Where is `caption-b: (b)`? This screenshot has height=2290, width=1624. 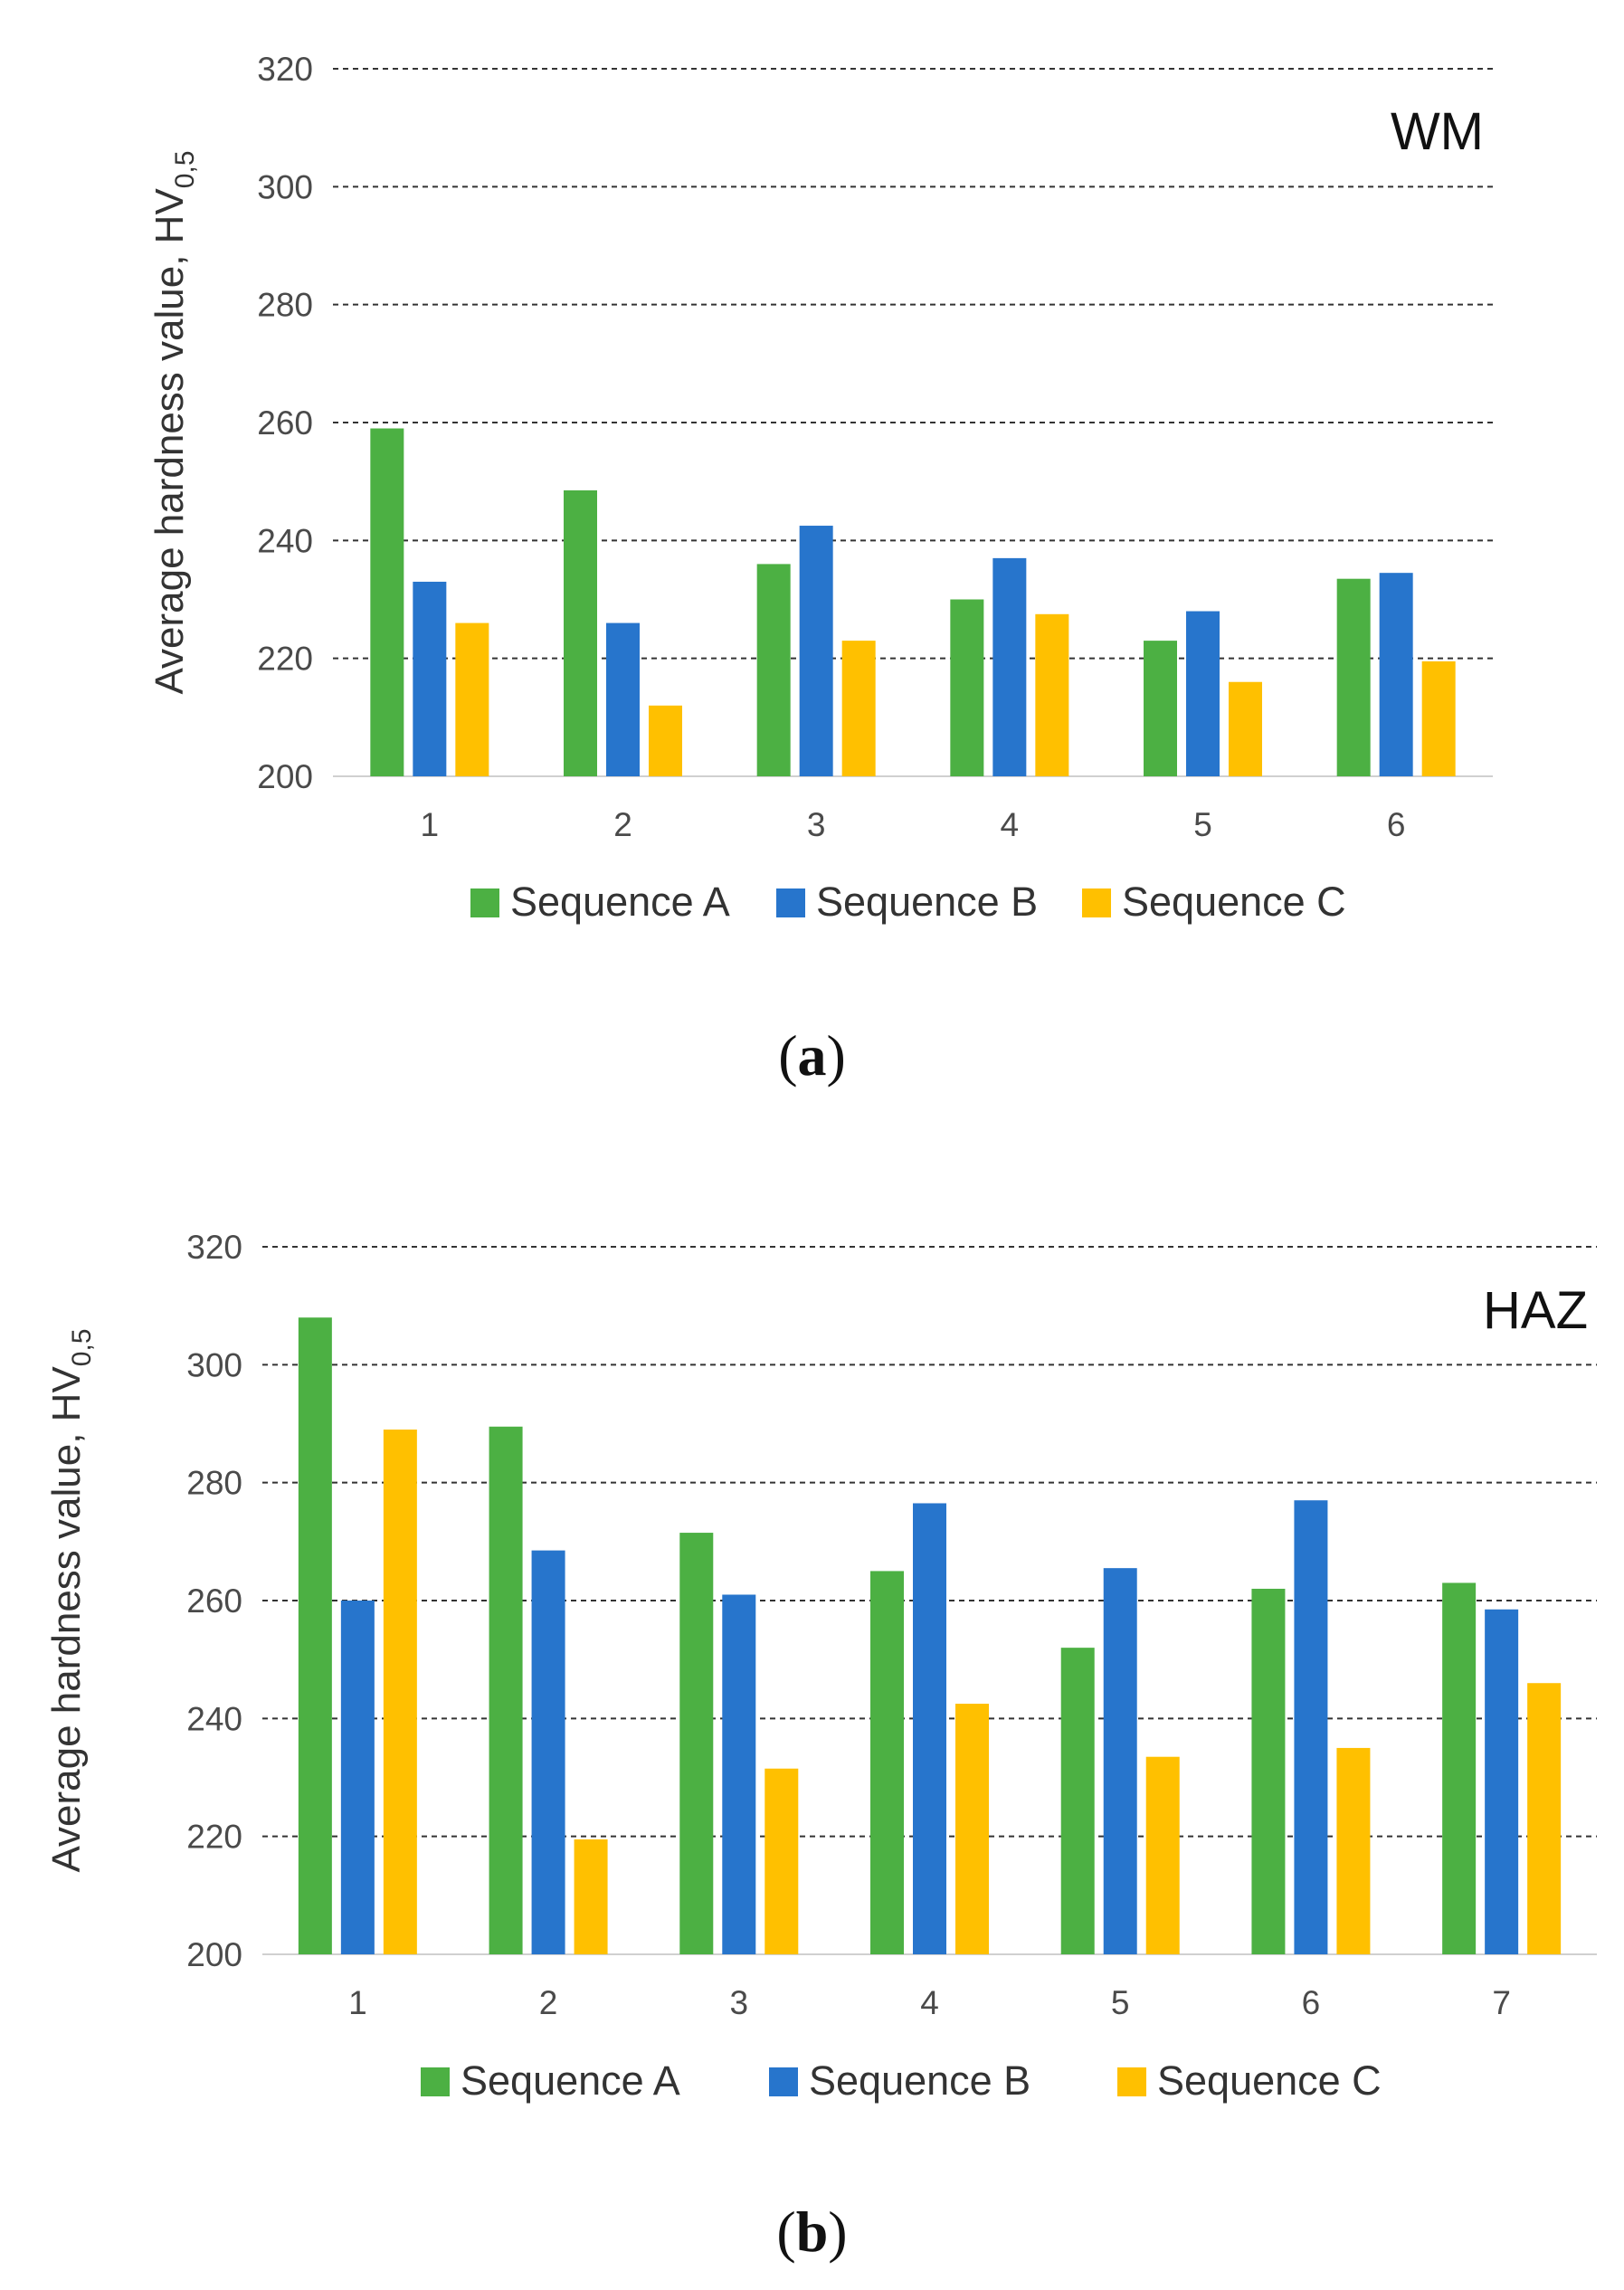
caption-b: (b) is located at coordinates (812, 2232).